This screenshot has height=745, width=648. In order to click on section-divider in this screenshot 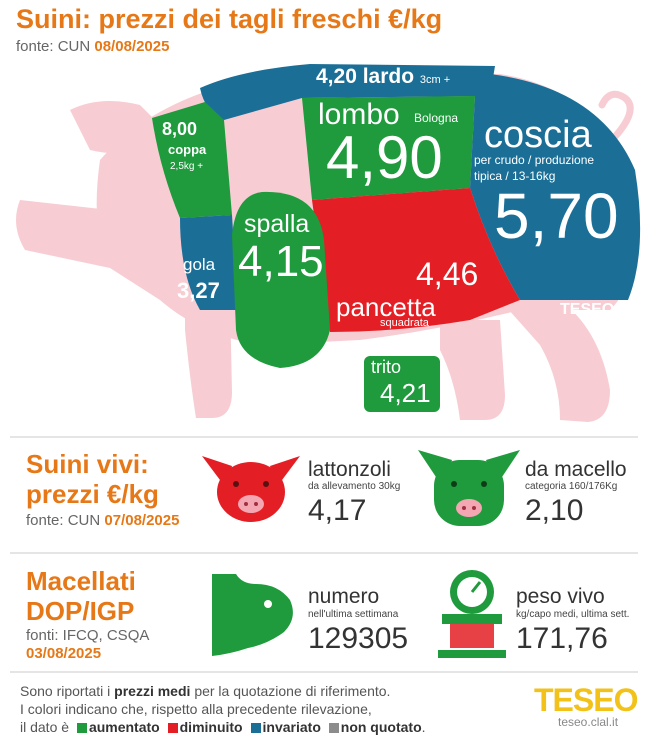, I will do `click(324, 437)`.